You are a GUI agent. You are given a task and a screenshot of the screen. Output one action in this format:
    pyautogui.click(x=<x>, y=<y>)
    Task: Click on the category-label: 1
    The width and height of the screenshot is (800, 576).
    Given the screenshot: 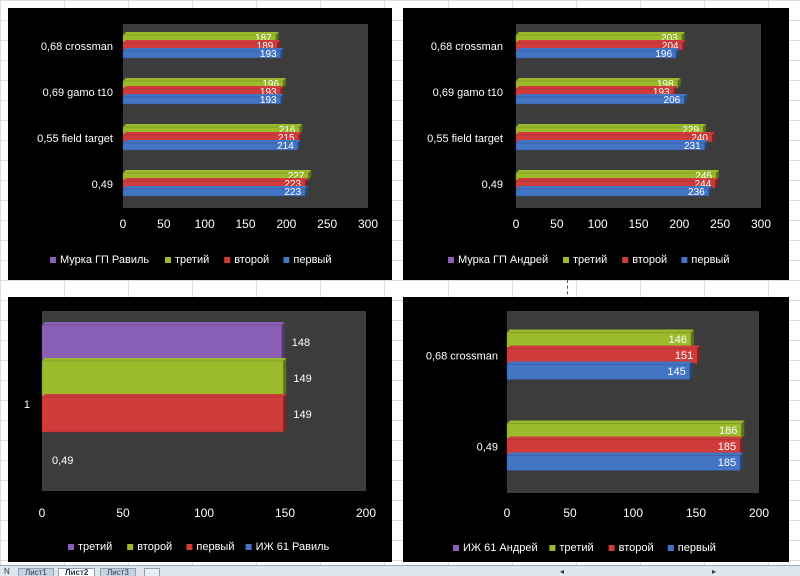 What is the action you would take?
    pyautogui.click(x=27, y=405)
    